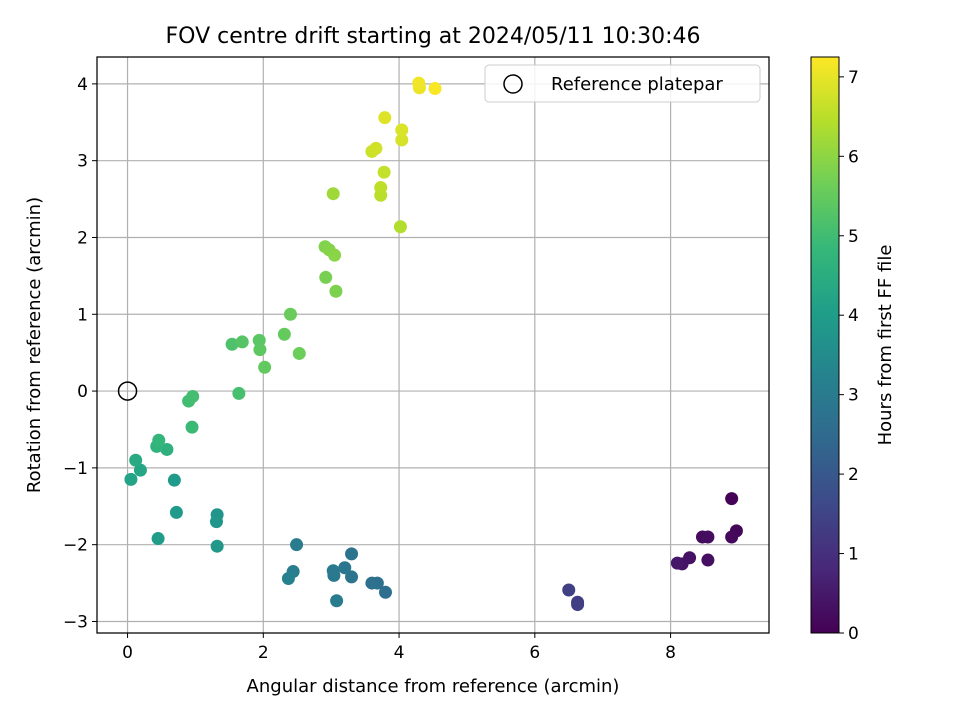 The height and width of the screenshot is (720, 960). Describe the element at coordinates (82, 392) in the screenshot. I see `y-tick-label: 0` at that location.